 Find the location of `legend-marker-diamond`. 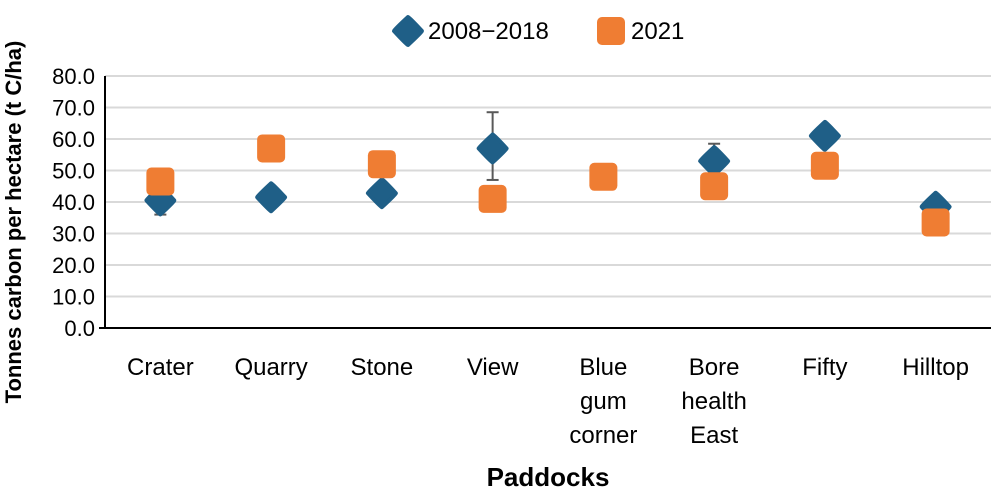

legend-marker-diamond is located at coordinates (408, 31).